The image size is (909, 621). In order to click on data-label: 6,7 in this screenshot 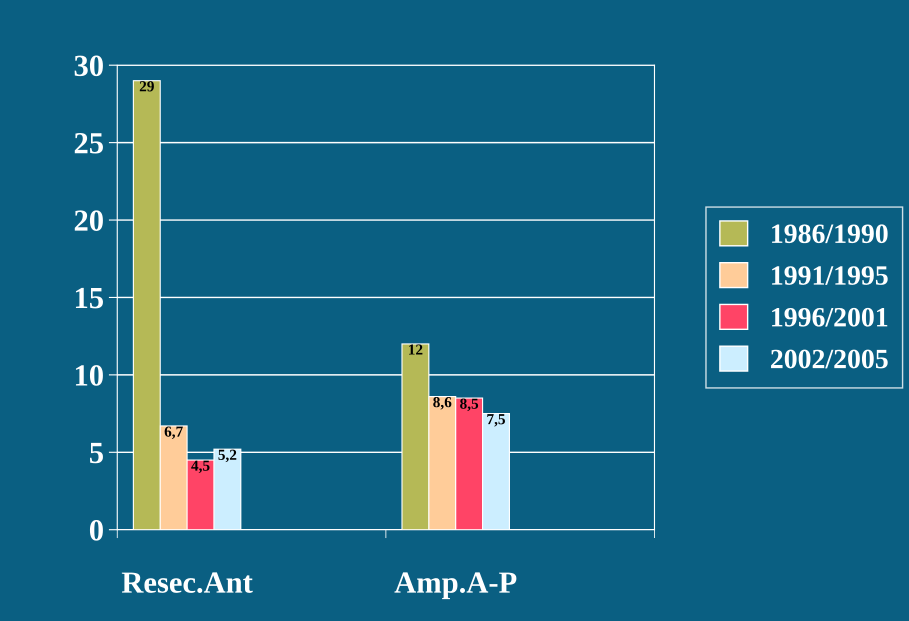, I will do `click(173, 432)`.